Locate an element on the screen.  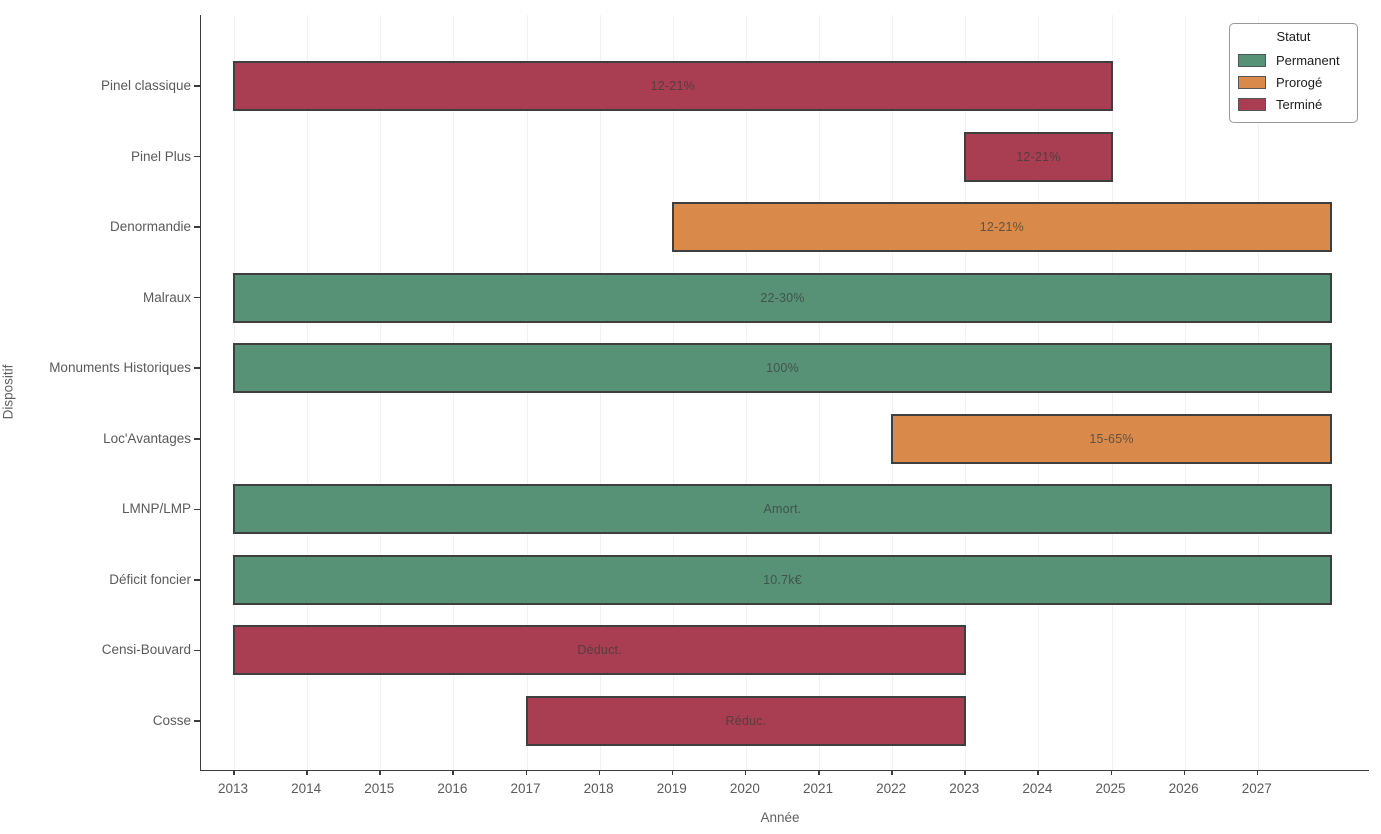
x-tick-label: 2017 is located at coordinates (525, 788).